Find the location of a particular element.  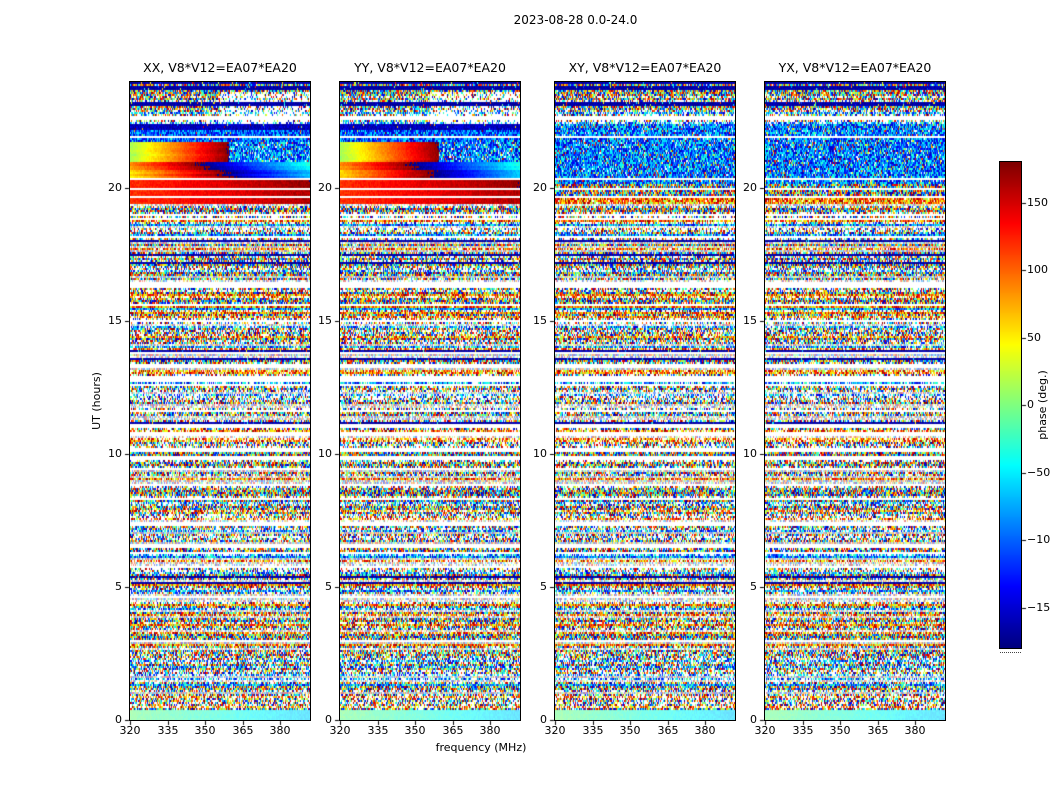

colorbar-gradient is located at coordinates (1010, 405).